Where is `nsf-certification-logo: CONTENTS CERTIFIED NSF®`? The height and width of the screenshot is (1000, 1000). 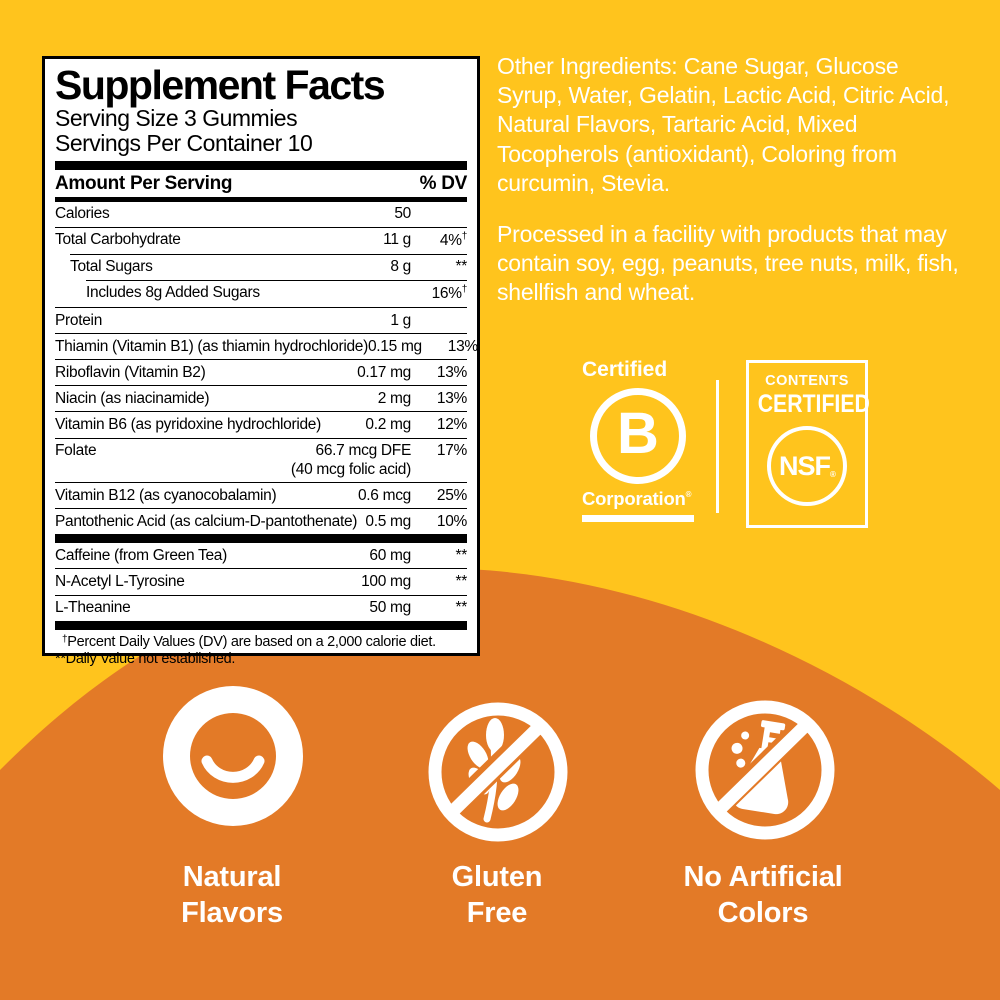 nsf-certification-logo: CONTENTS CERTIFIED NSF® is located at coordinates (808, 444).